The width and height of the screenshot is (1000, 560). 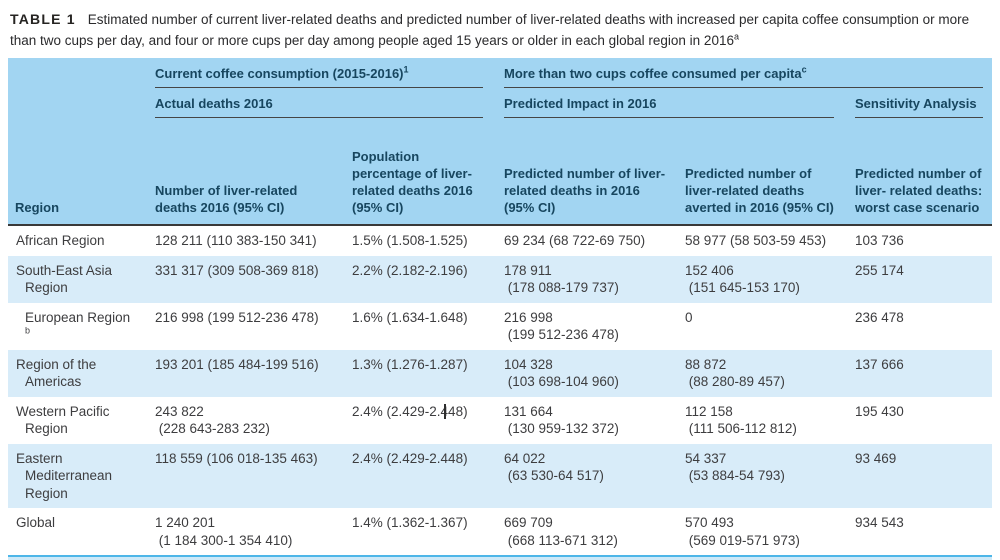 What do you see at coordinates (736, 36) in the screenshot?
I see `caption-footnote-mark: a` at bounding box center [736, 36].